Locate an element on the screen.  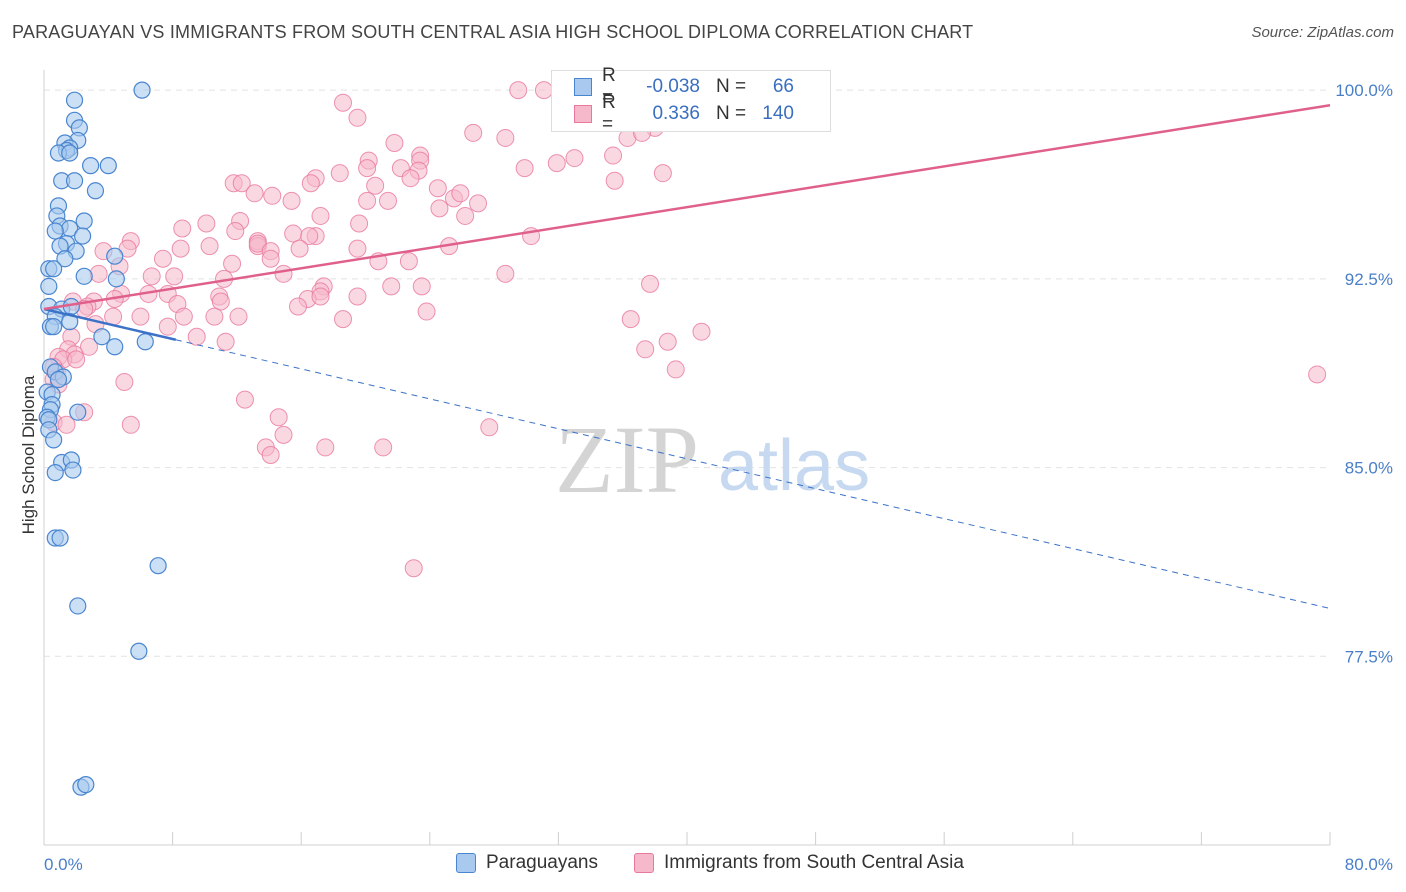
legend-label-paraguayans: Paraguayans is located at coordinates (542, 862).